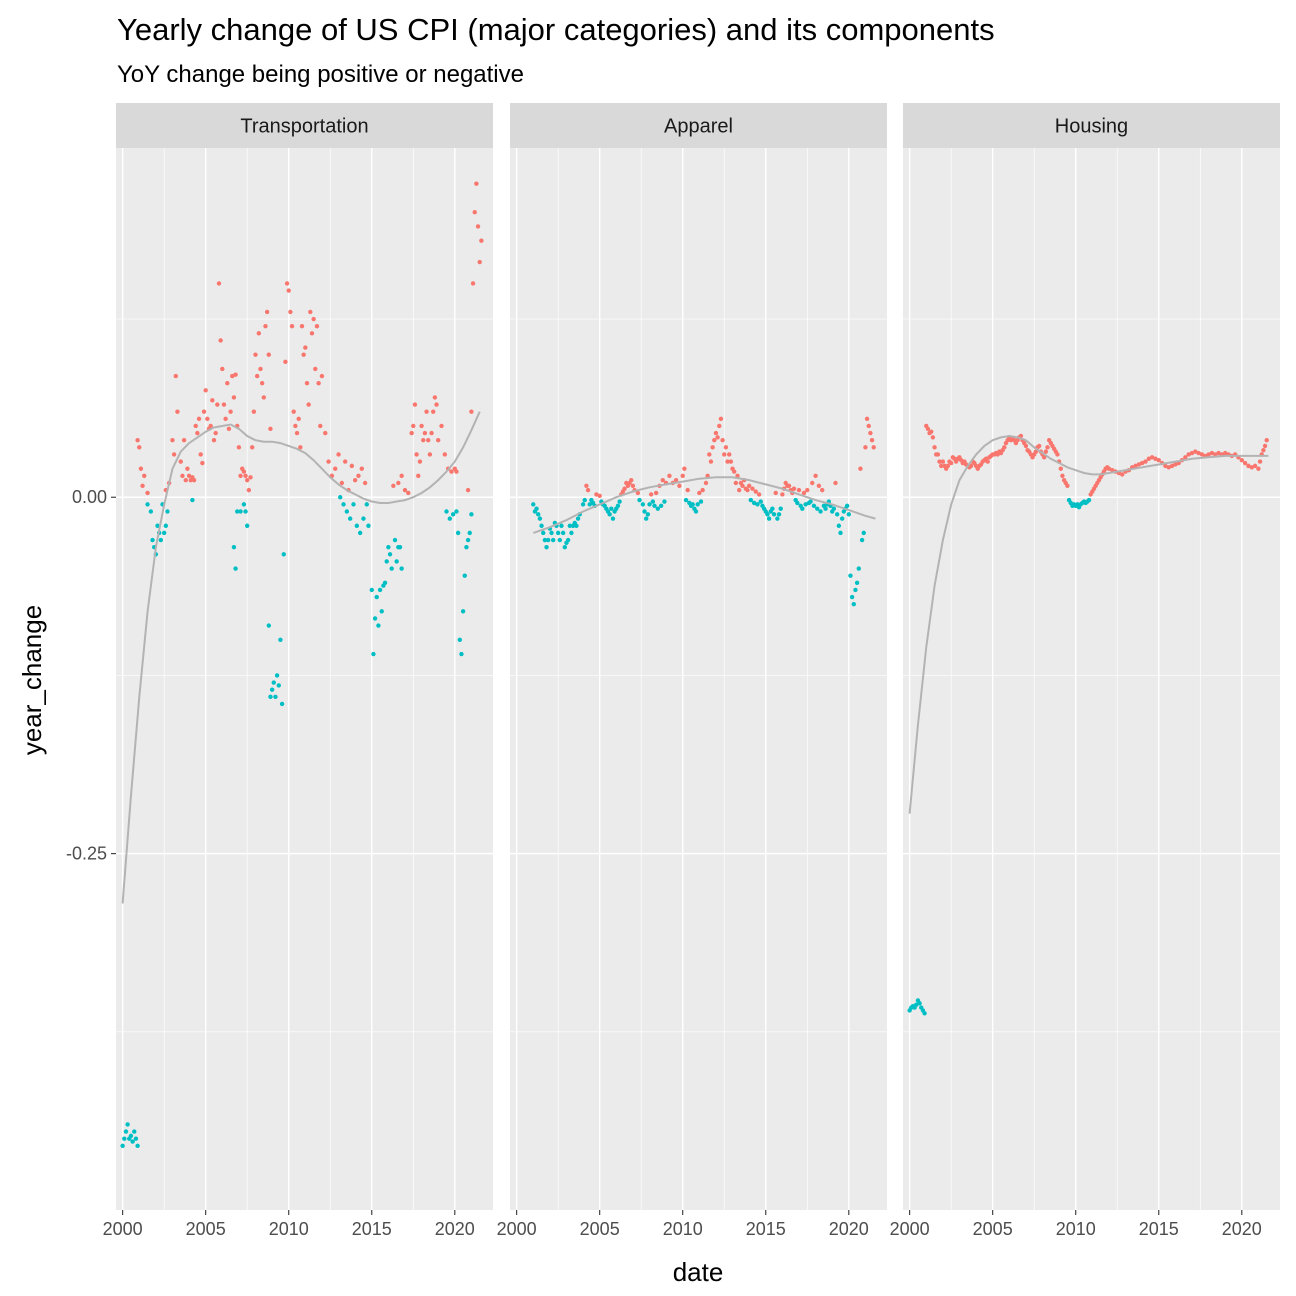  I want to click on x-tick-label: 2020, so click(1242, 1229).